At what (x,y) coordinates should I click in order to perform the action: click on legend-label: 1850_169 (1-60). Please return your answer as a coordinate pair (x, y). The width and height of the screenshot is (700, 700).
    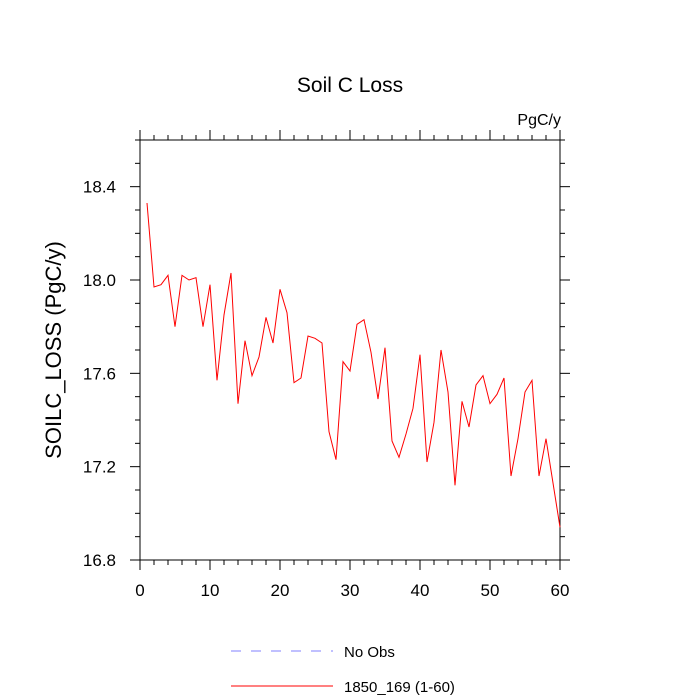
    Looking at the image, I should click on (399, 687).